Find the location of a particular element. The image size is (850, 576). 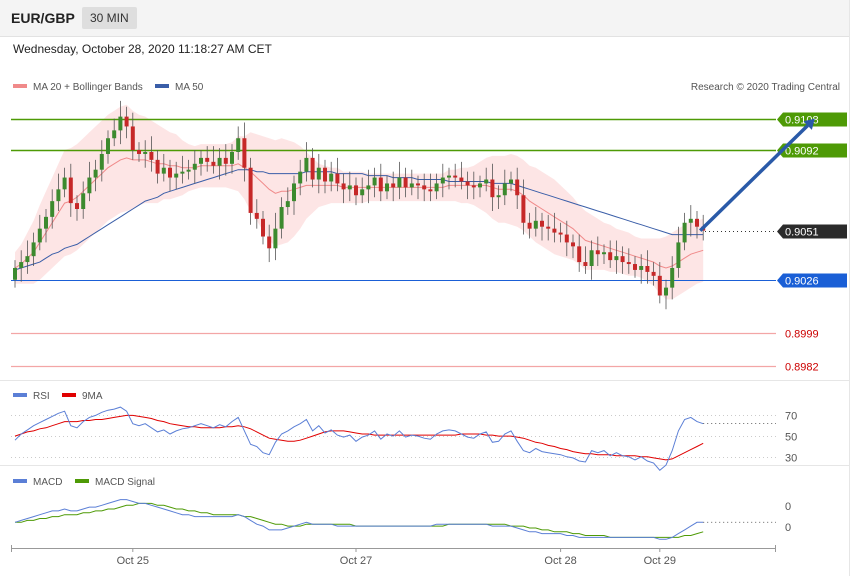

rsi-line is located at coordinates (359, 439).